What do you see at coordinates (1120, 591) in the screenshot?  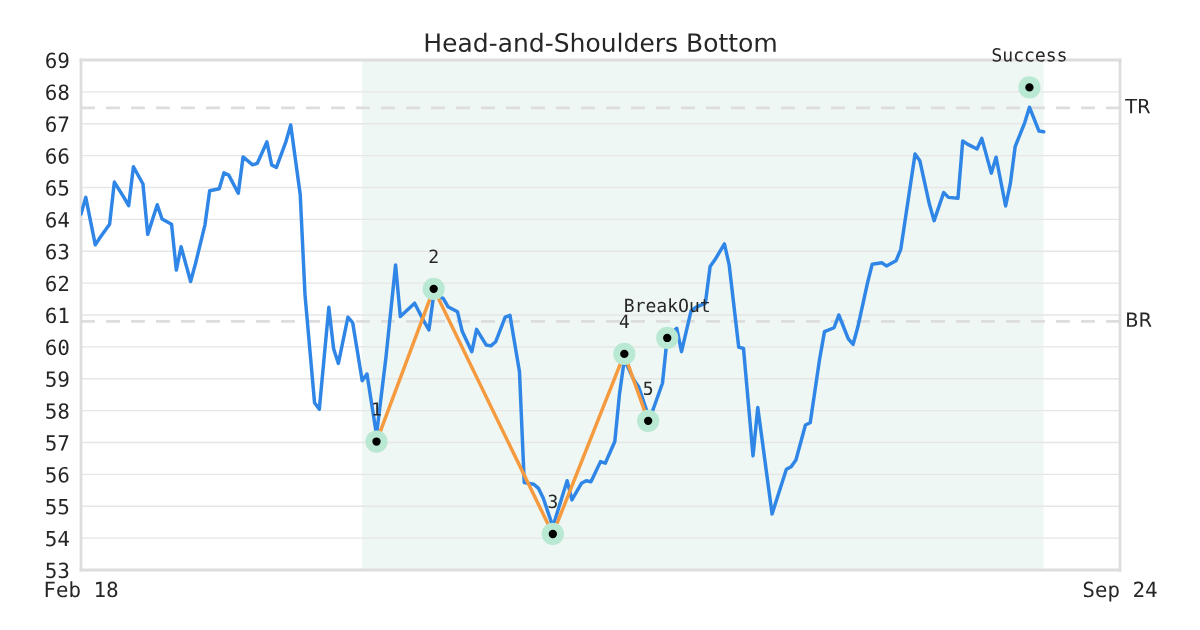 I see `x-tick-label: Sep 24` at bounding box center [1120, 591].